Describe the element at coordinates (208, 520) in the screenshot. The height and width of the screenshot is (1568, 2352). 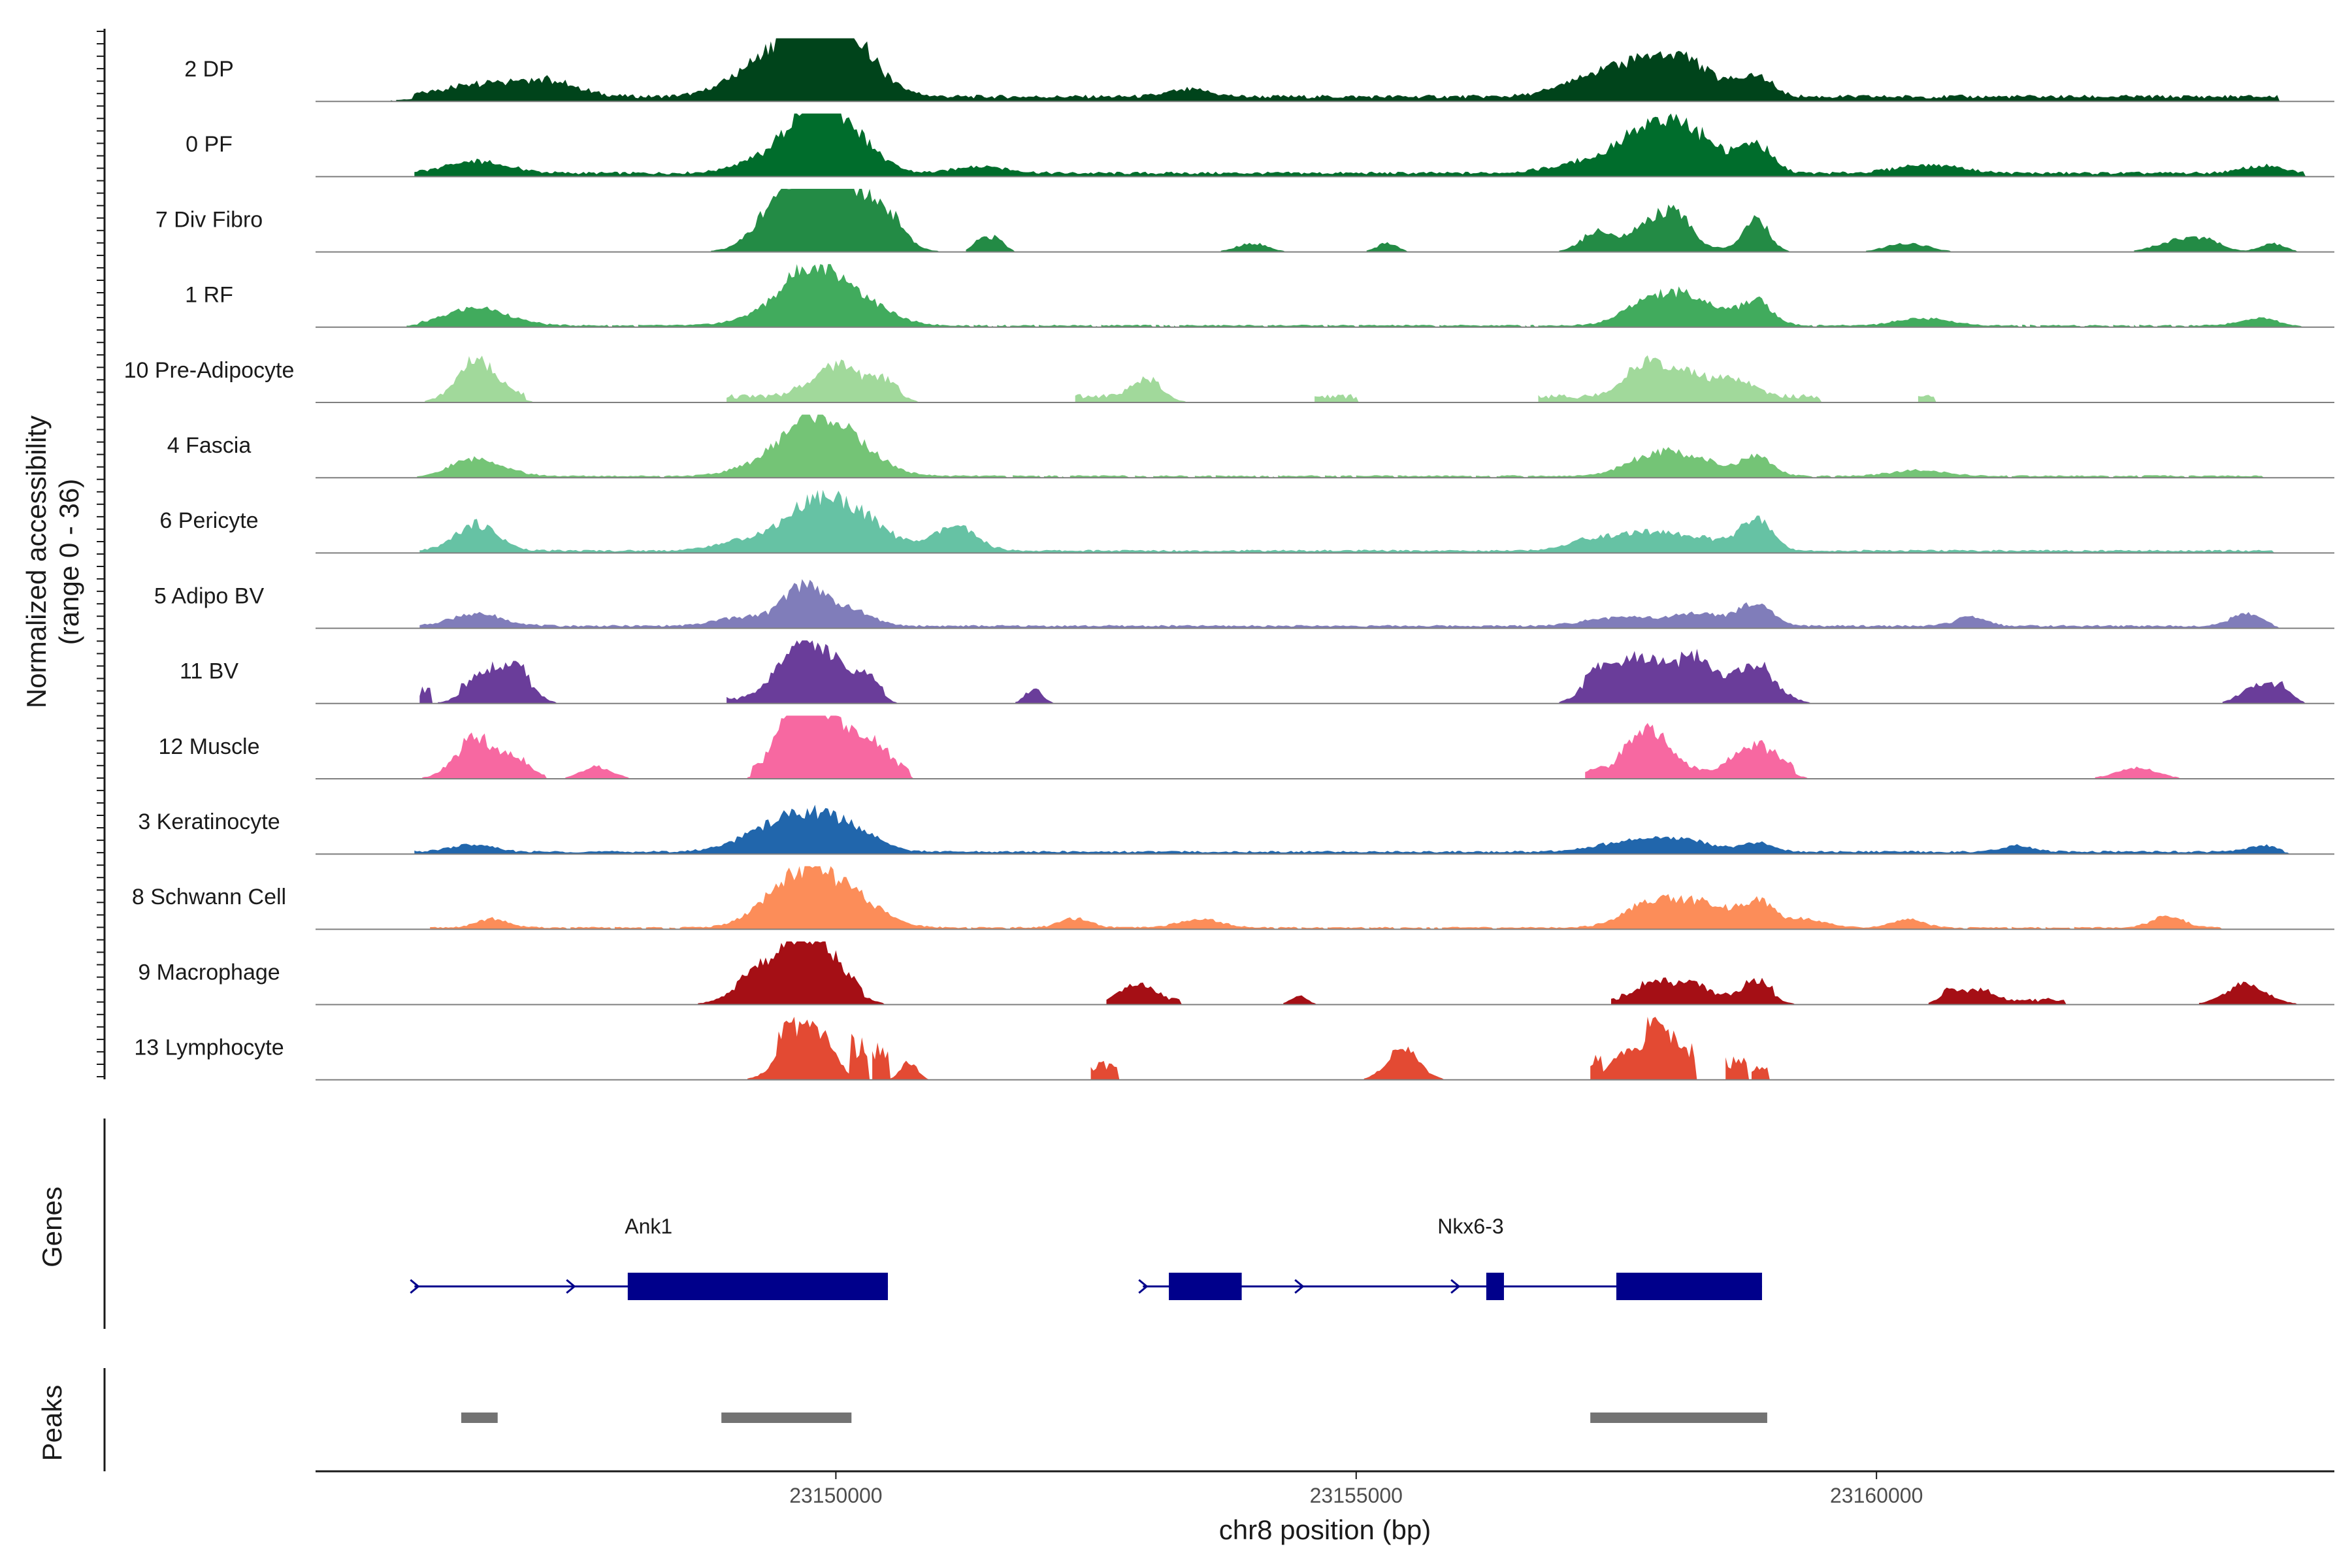
I see `track-label: 6 Pericyte` at that location.